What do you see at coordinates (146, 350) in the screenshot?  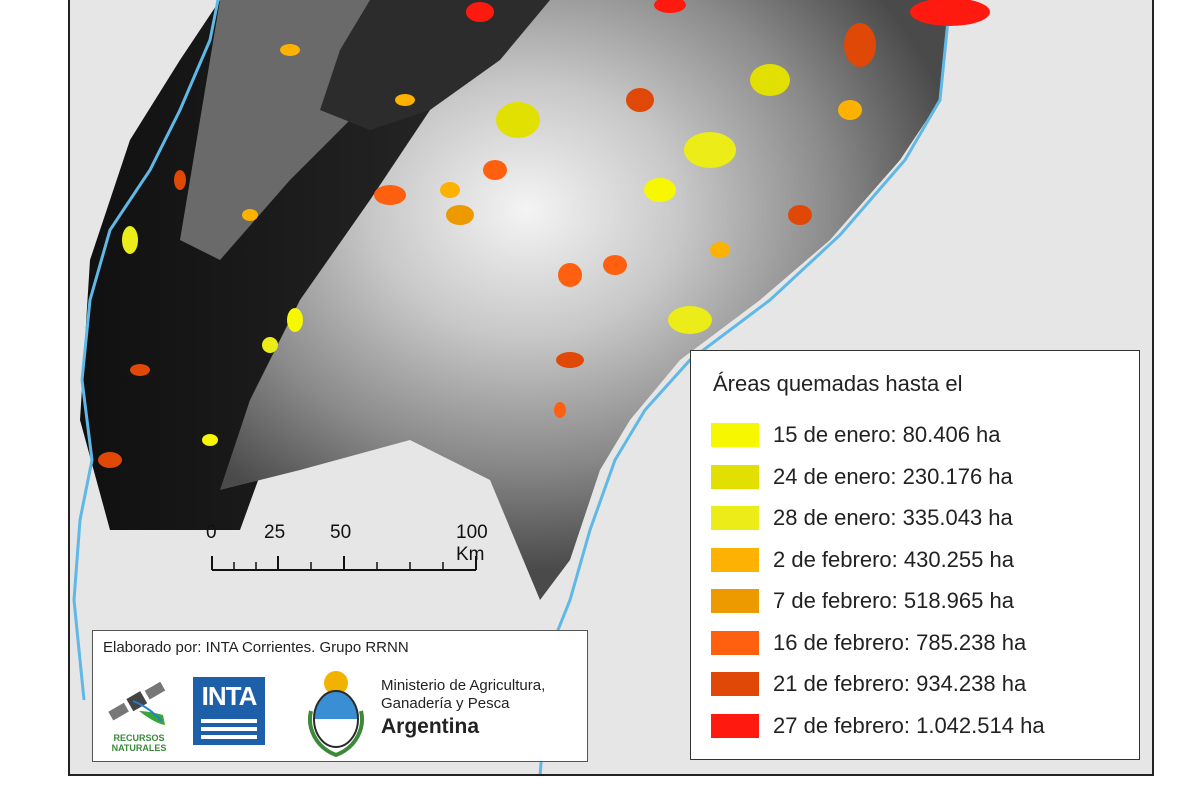 I see `parana-river` at bounding box center [146, 350].